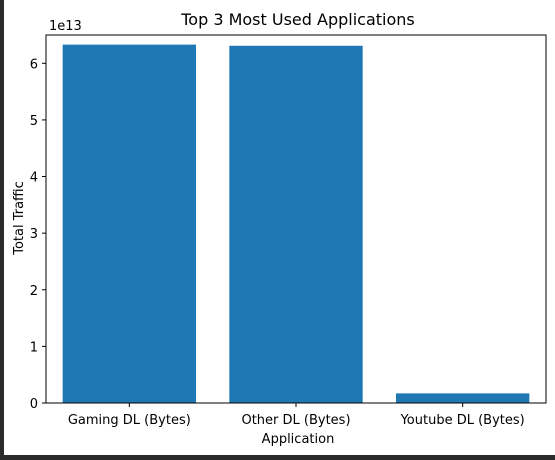 The width and height of the screenshot is (555, 460). What do you see at coordinates (462, 420) in the screenshot?
I see `x-tick-label: Youtube DL (Bytes)` at bounding box center [462, 420].